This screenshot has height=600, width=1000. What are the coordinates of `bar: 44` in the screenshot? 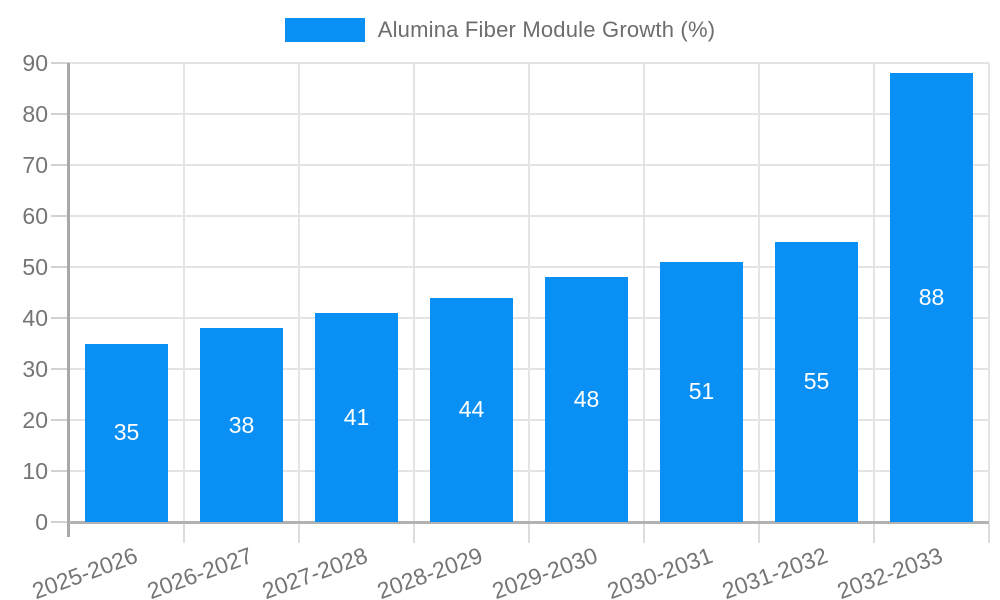 It's located at (471, 409).